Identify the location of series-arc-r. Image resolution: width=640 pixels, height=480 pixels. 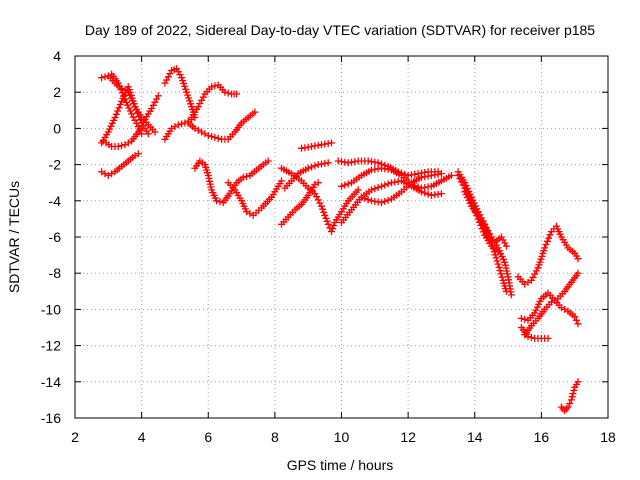
(396, 178).